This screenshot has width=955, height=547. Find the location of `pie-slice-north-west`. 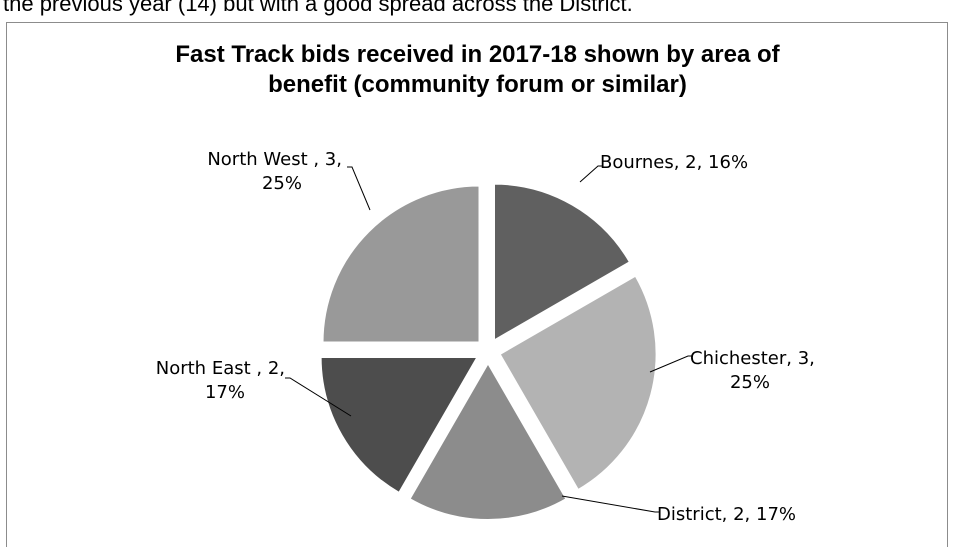

pie-slice-north-west is located at coordinates (401, 264).